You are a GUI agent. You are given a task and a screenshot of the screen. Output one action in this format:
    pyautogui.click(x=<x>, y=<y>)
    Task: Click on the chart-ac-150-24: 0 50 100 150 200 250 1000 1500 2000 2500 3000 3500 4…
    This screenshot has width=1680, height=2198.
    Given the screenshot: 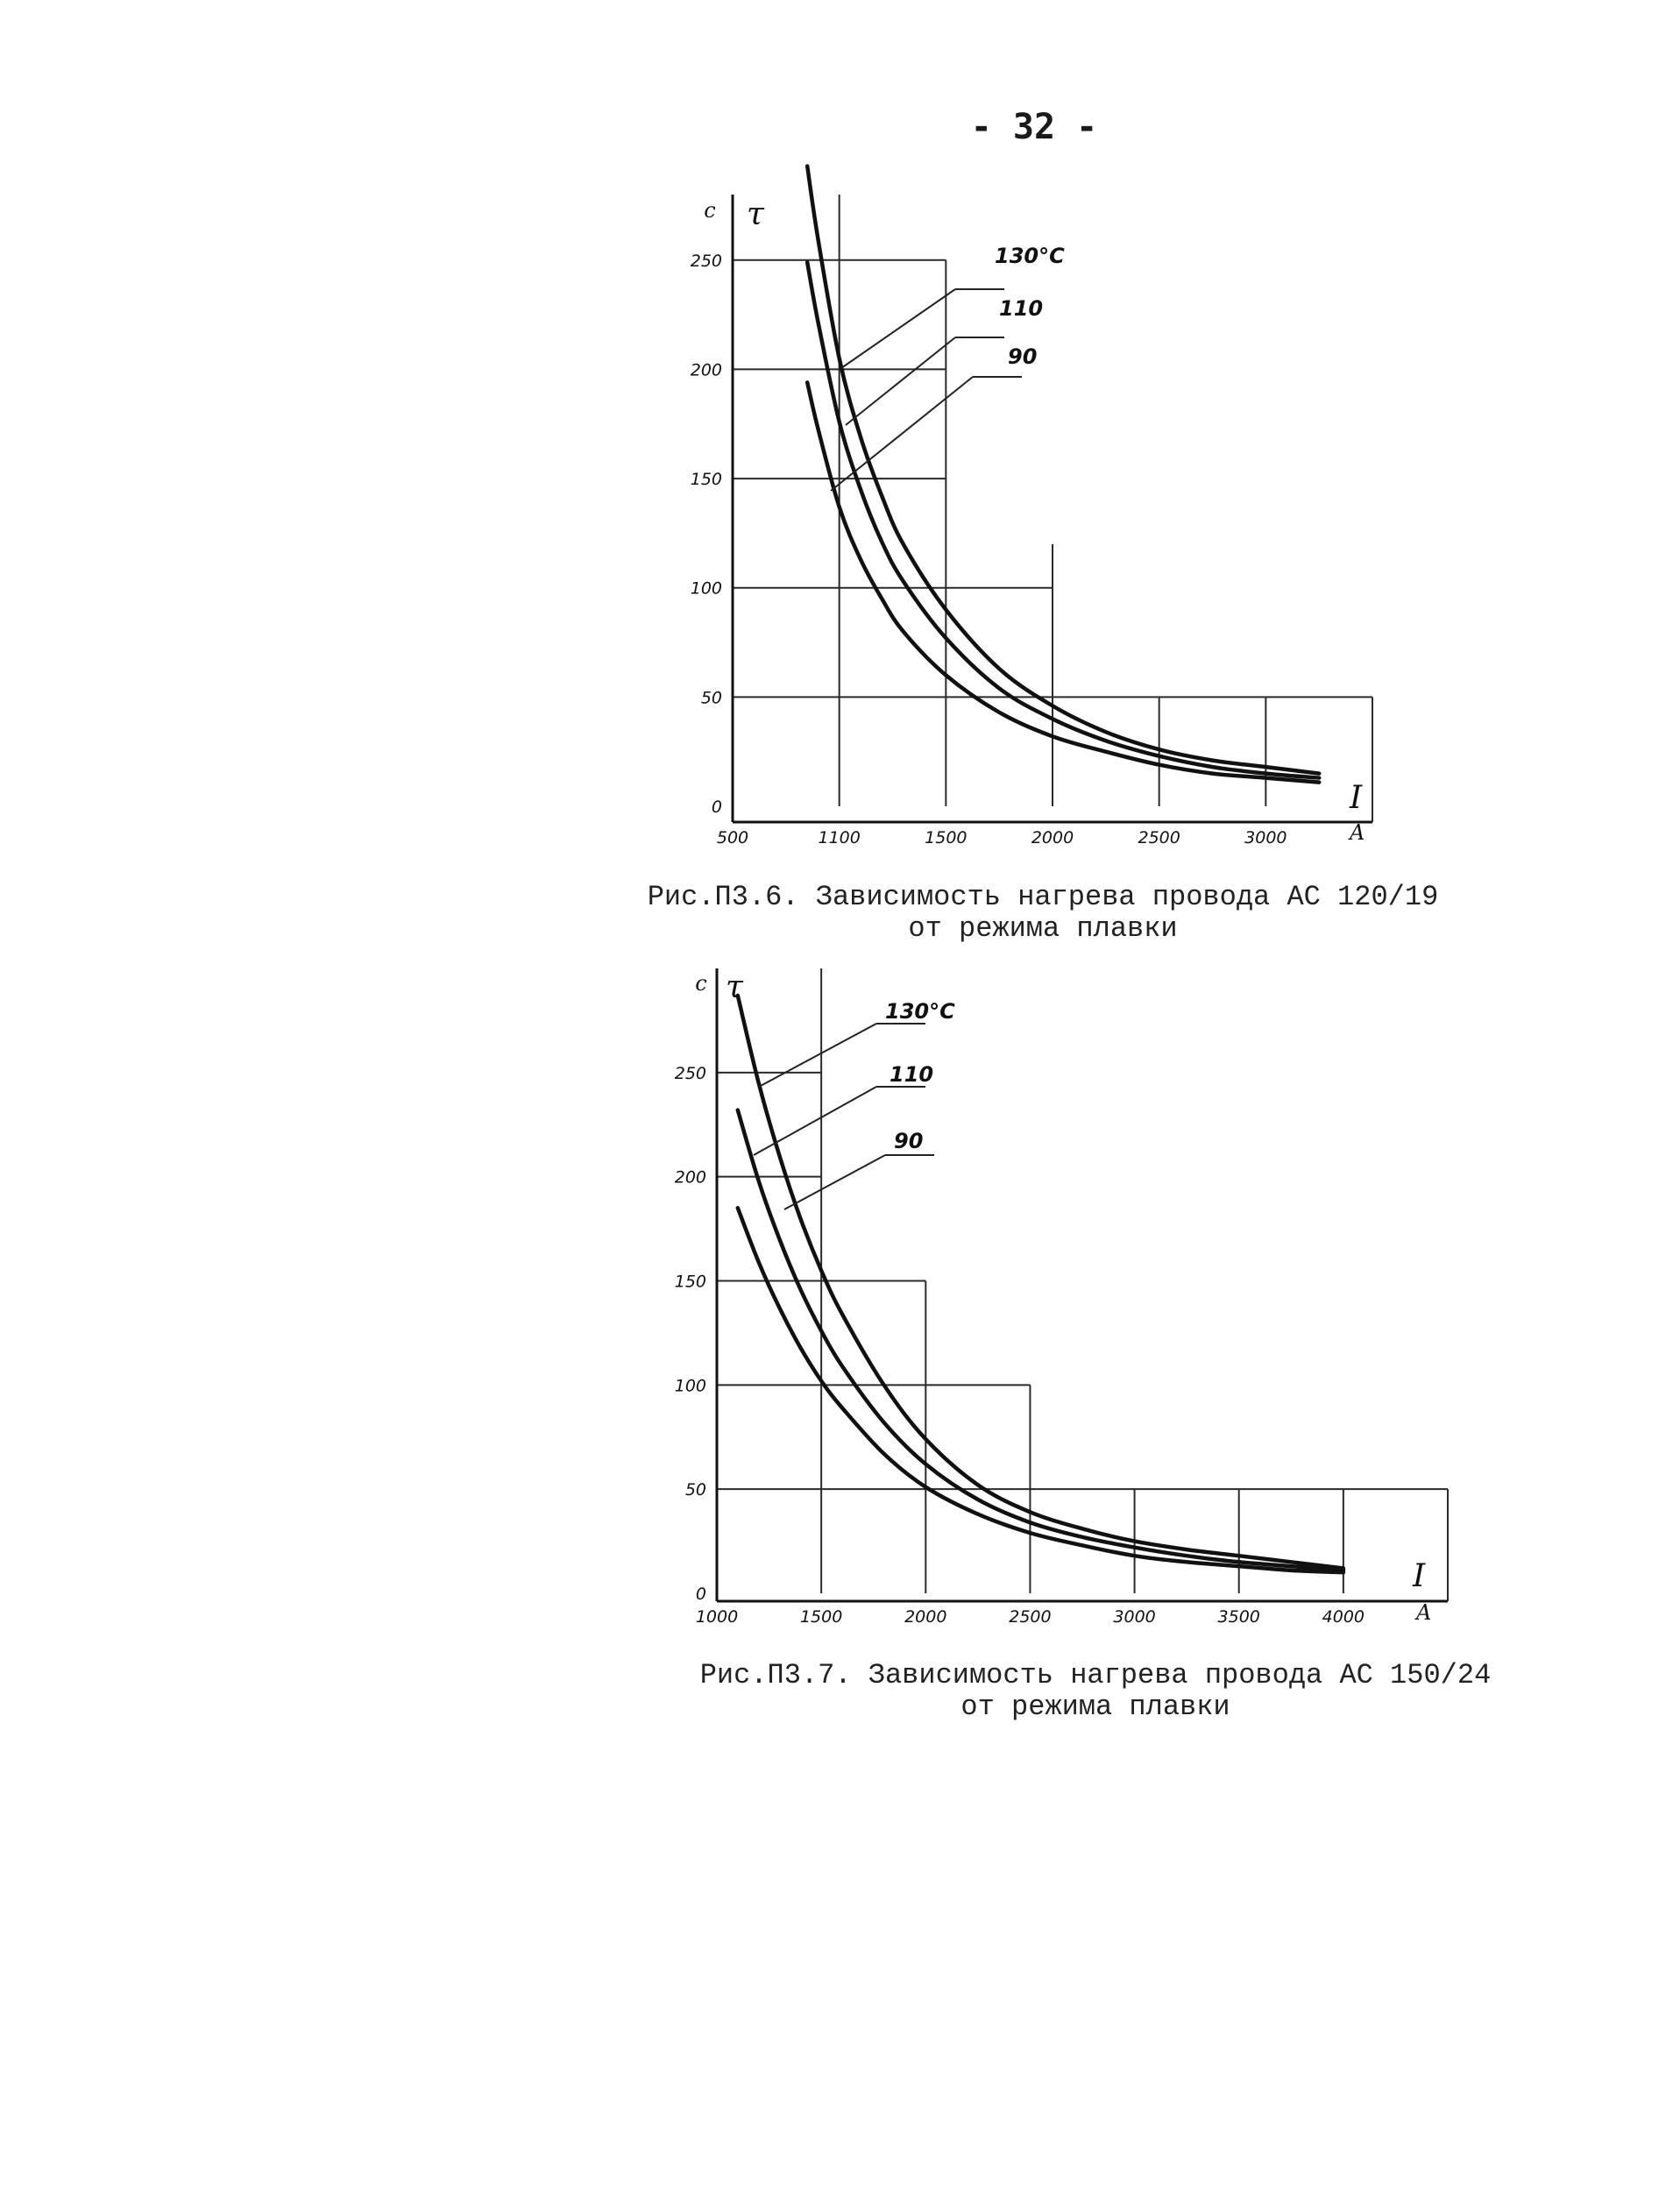 What is the action you would take?
    pyautogui.click(x=1062, y=1297)
    